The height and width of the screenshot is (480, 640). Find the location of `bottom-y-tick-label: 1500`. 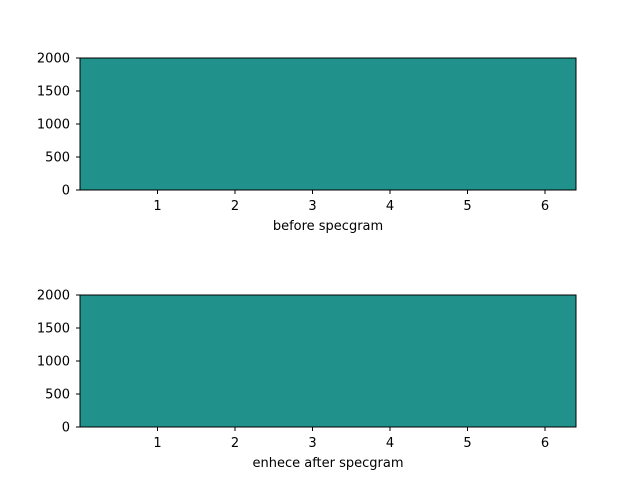

bottom-y-tick-label: 1500 is located at coordinates (53, 329).